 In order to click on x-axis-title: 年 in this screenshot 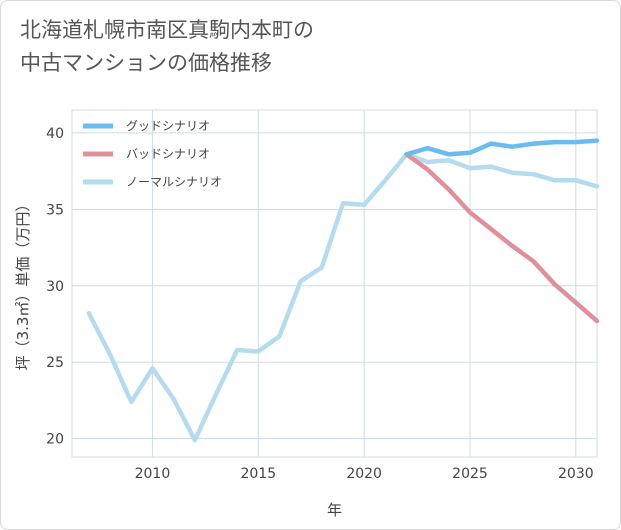, I will do `click(334, 510)`.